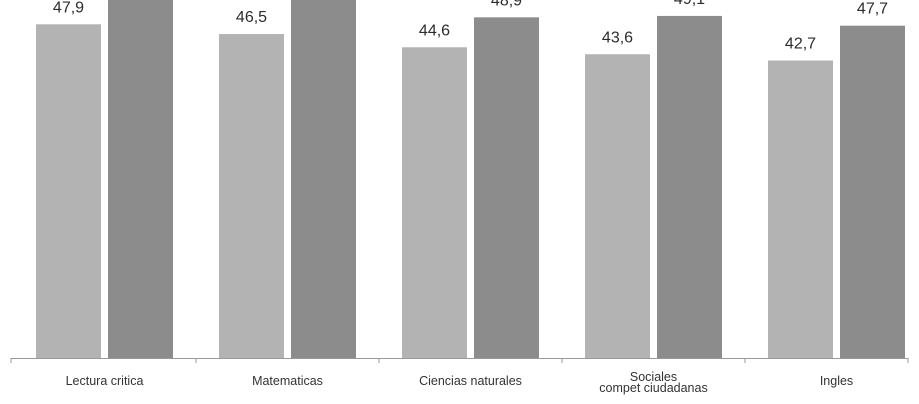 The width and height of the screenshot is (919, 404). I want to click on category-label-1: Lectura critica, so click(105, 381).